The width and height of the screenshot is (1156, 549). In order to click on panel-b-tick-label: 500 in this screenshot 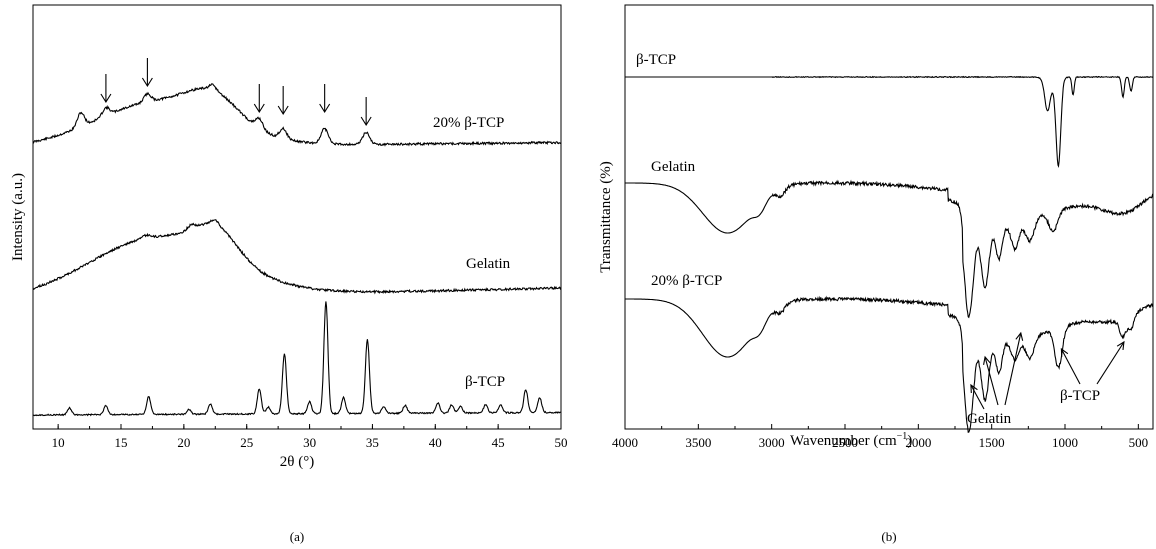, I will do `click(1139, 442)`.